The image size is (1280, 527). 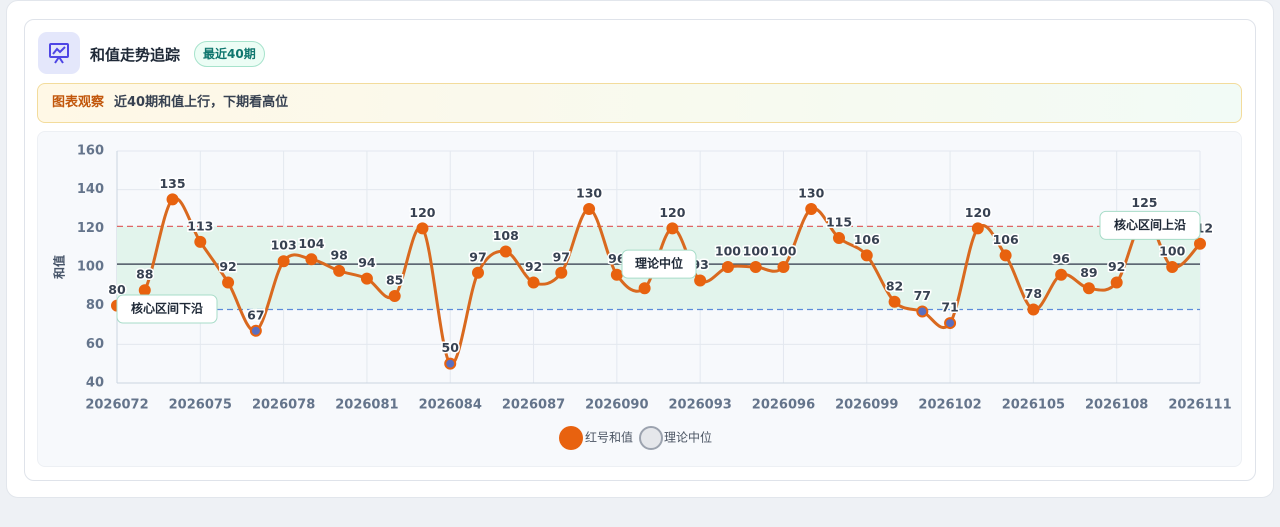 What do you see at coordinates (1033, 293) in the screenshot?
I see `value-label: 78` at bounding box center [1033, 293].